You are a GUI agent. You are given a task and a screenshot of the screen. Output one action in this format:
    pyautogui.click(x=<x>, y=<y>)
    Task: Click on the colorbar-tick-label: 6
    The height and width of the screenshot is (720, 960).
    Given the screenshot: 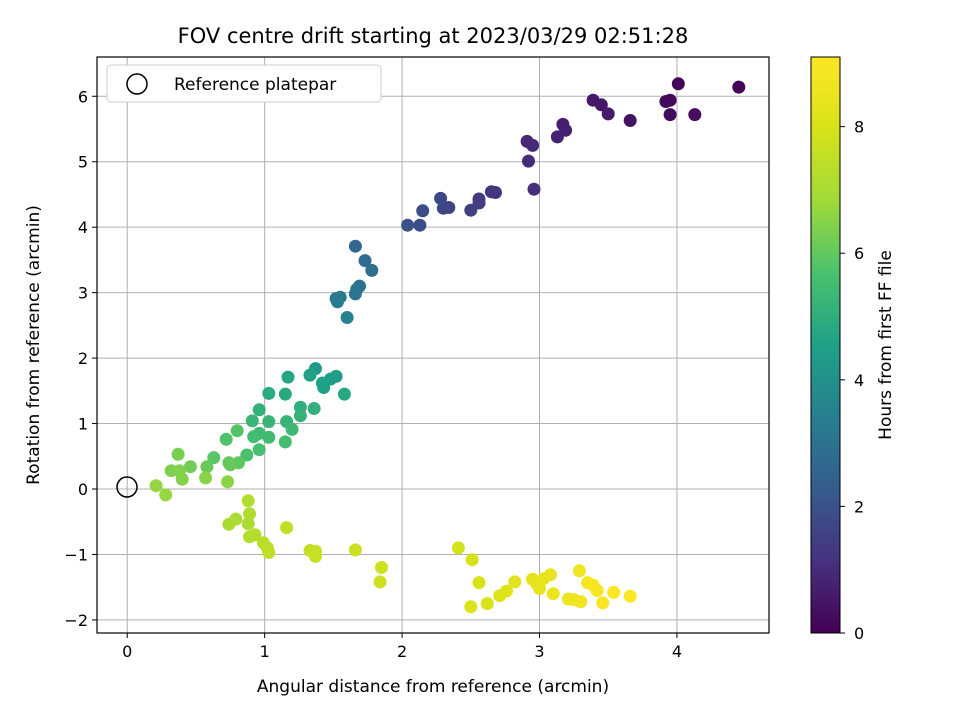 What is the action you would take?
    pyautogui.click(x=859, y=253)
    